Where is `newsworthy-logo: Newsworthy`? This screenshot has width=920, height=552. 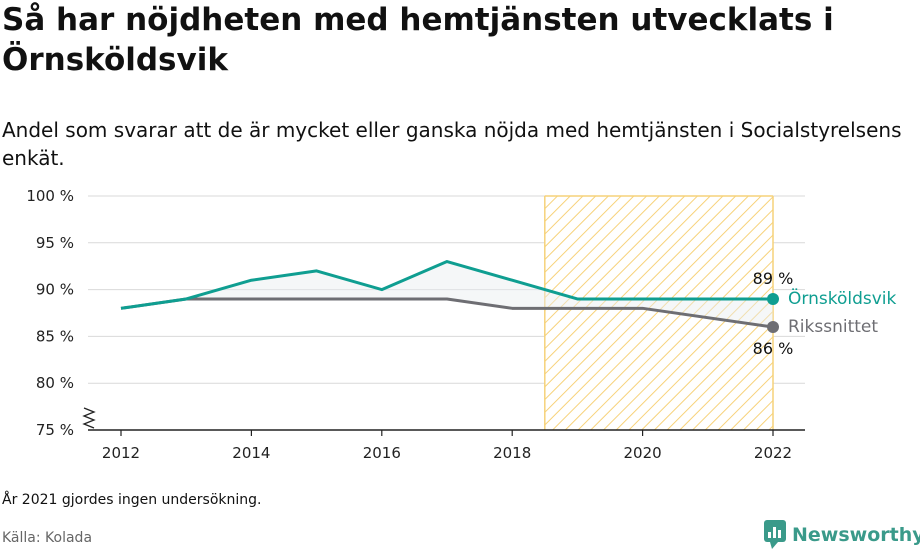
newsworthy-logo: Newsworthy is located at coordinates (842, 535).